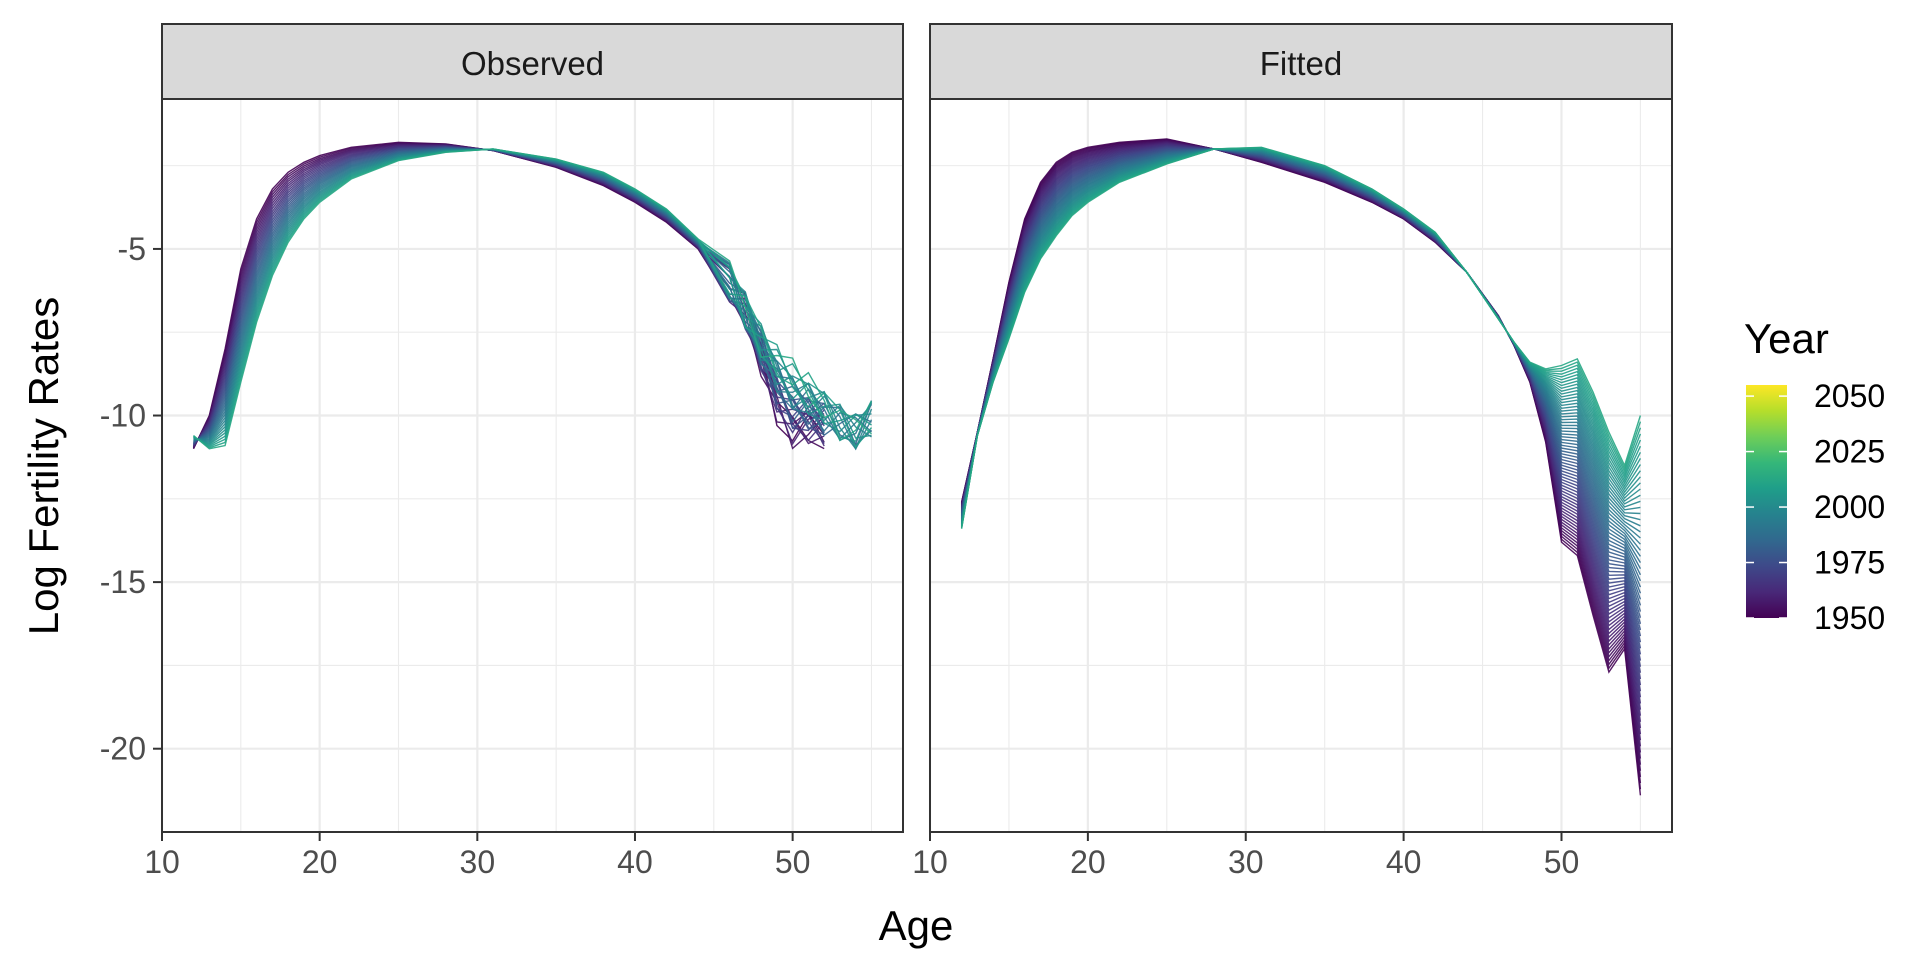  What do you see at coordinates (123, 582) in the screenshot?
I see `y-tick-label: -15` at bounding box center [123, 582].